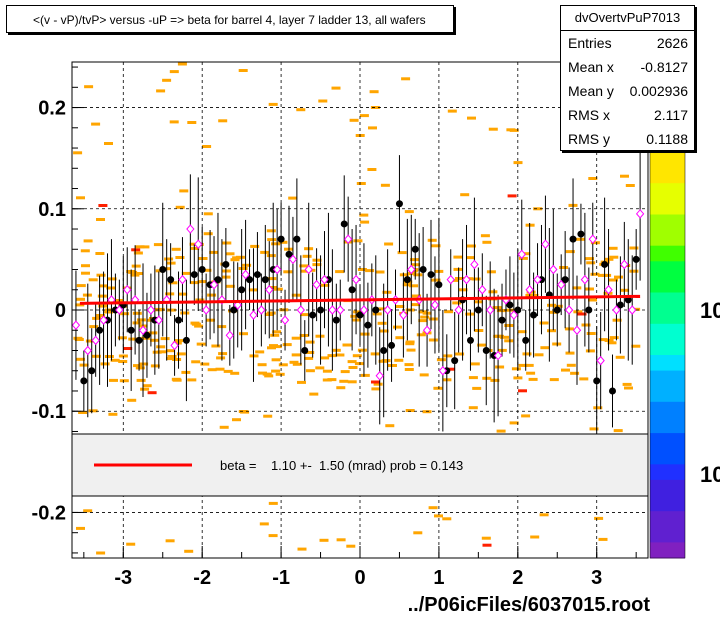 The width and height of the screenshot is (720, 620). I want to click on stats-label: Mean x, so click(591, 67).